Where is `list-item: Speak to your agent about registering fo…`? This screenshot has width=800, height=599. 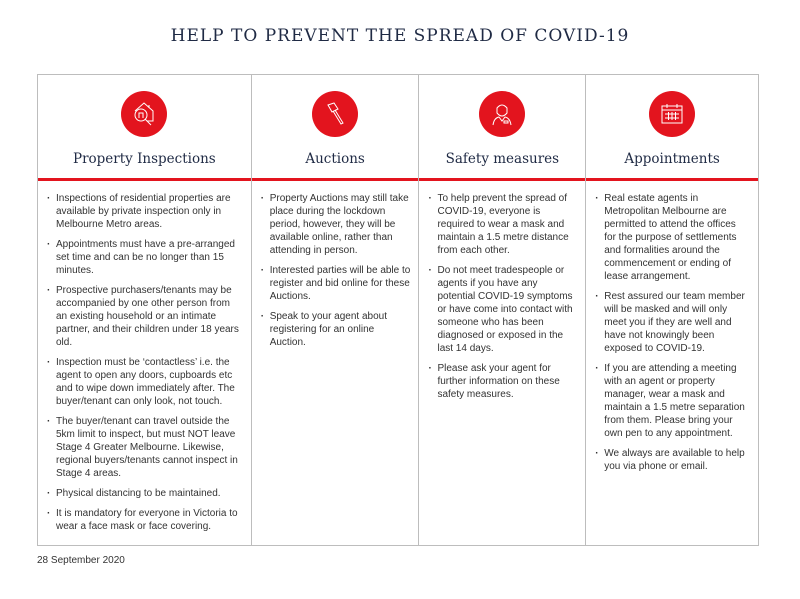 list-item: Speak to your agent about registering fo… is located at coordinates (336, 329).